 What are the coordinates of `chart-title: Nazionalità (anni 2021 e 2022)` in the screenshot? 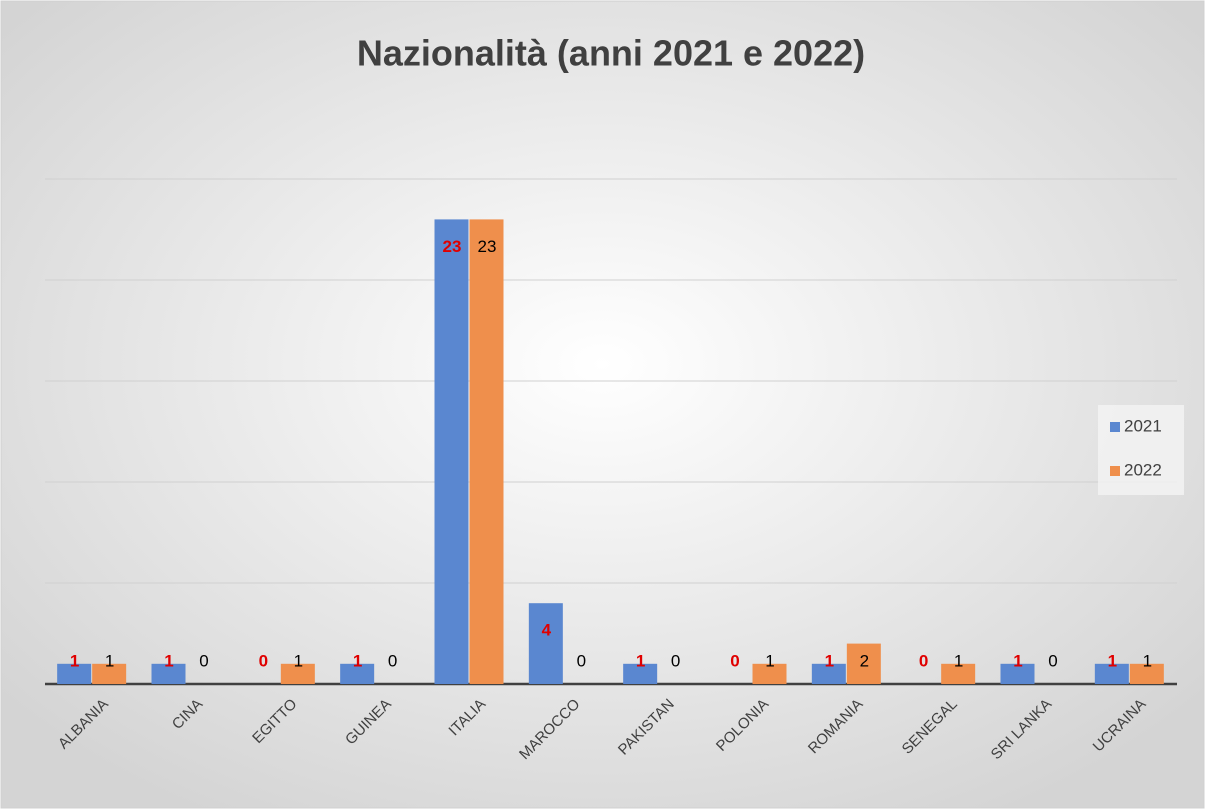 It's located at (611, 53).